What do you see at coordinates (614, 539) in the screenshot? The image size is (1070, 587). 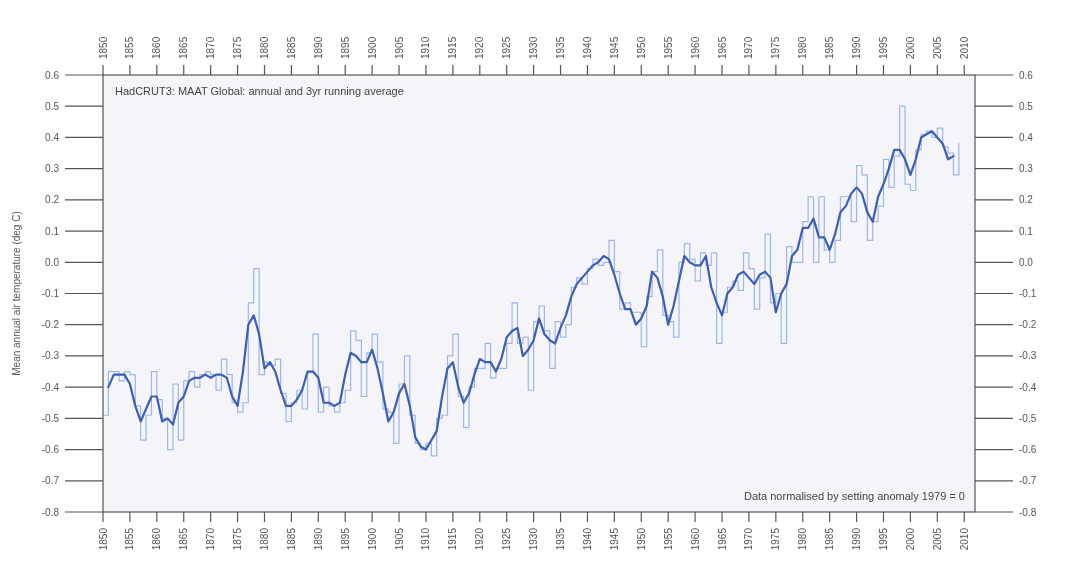 I see `x-tick-label: 1945` at bounding box center [614, 539].